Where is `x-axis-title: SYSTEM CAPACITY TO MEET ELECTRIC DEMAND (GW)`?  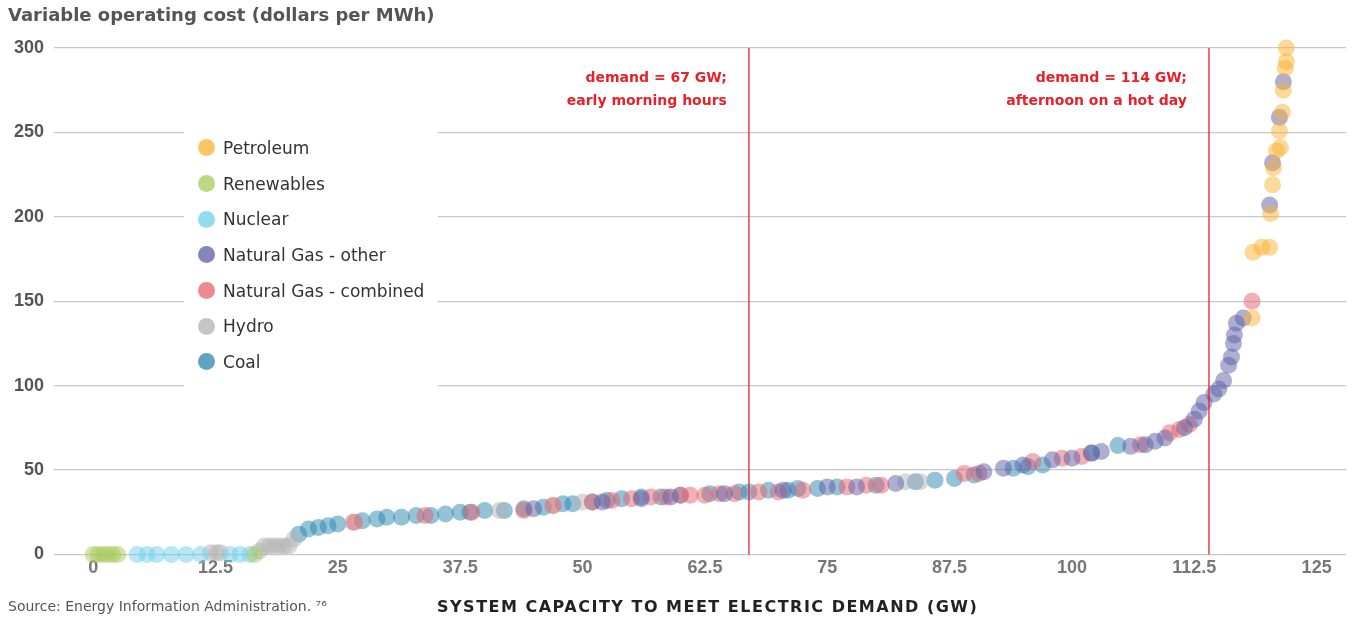
x-axis-title: SYSTEM CAPACITY TO MEET ELECTRIC DEMAND (GW) is located at coordinates (708, 606).